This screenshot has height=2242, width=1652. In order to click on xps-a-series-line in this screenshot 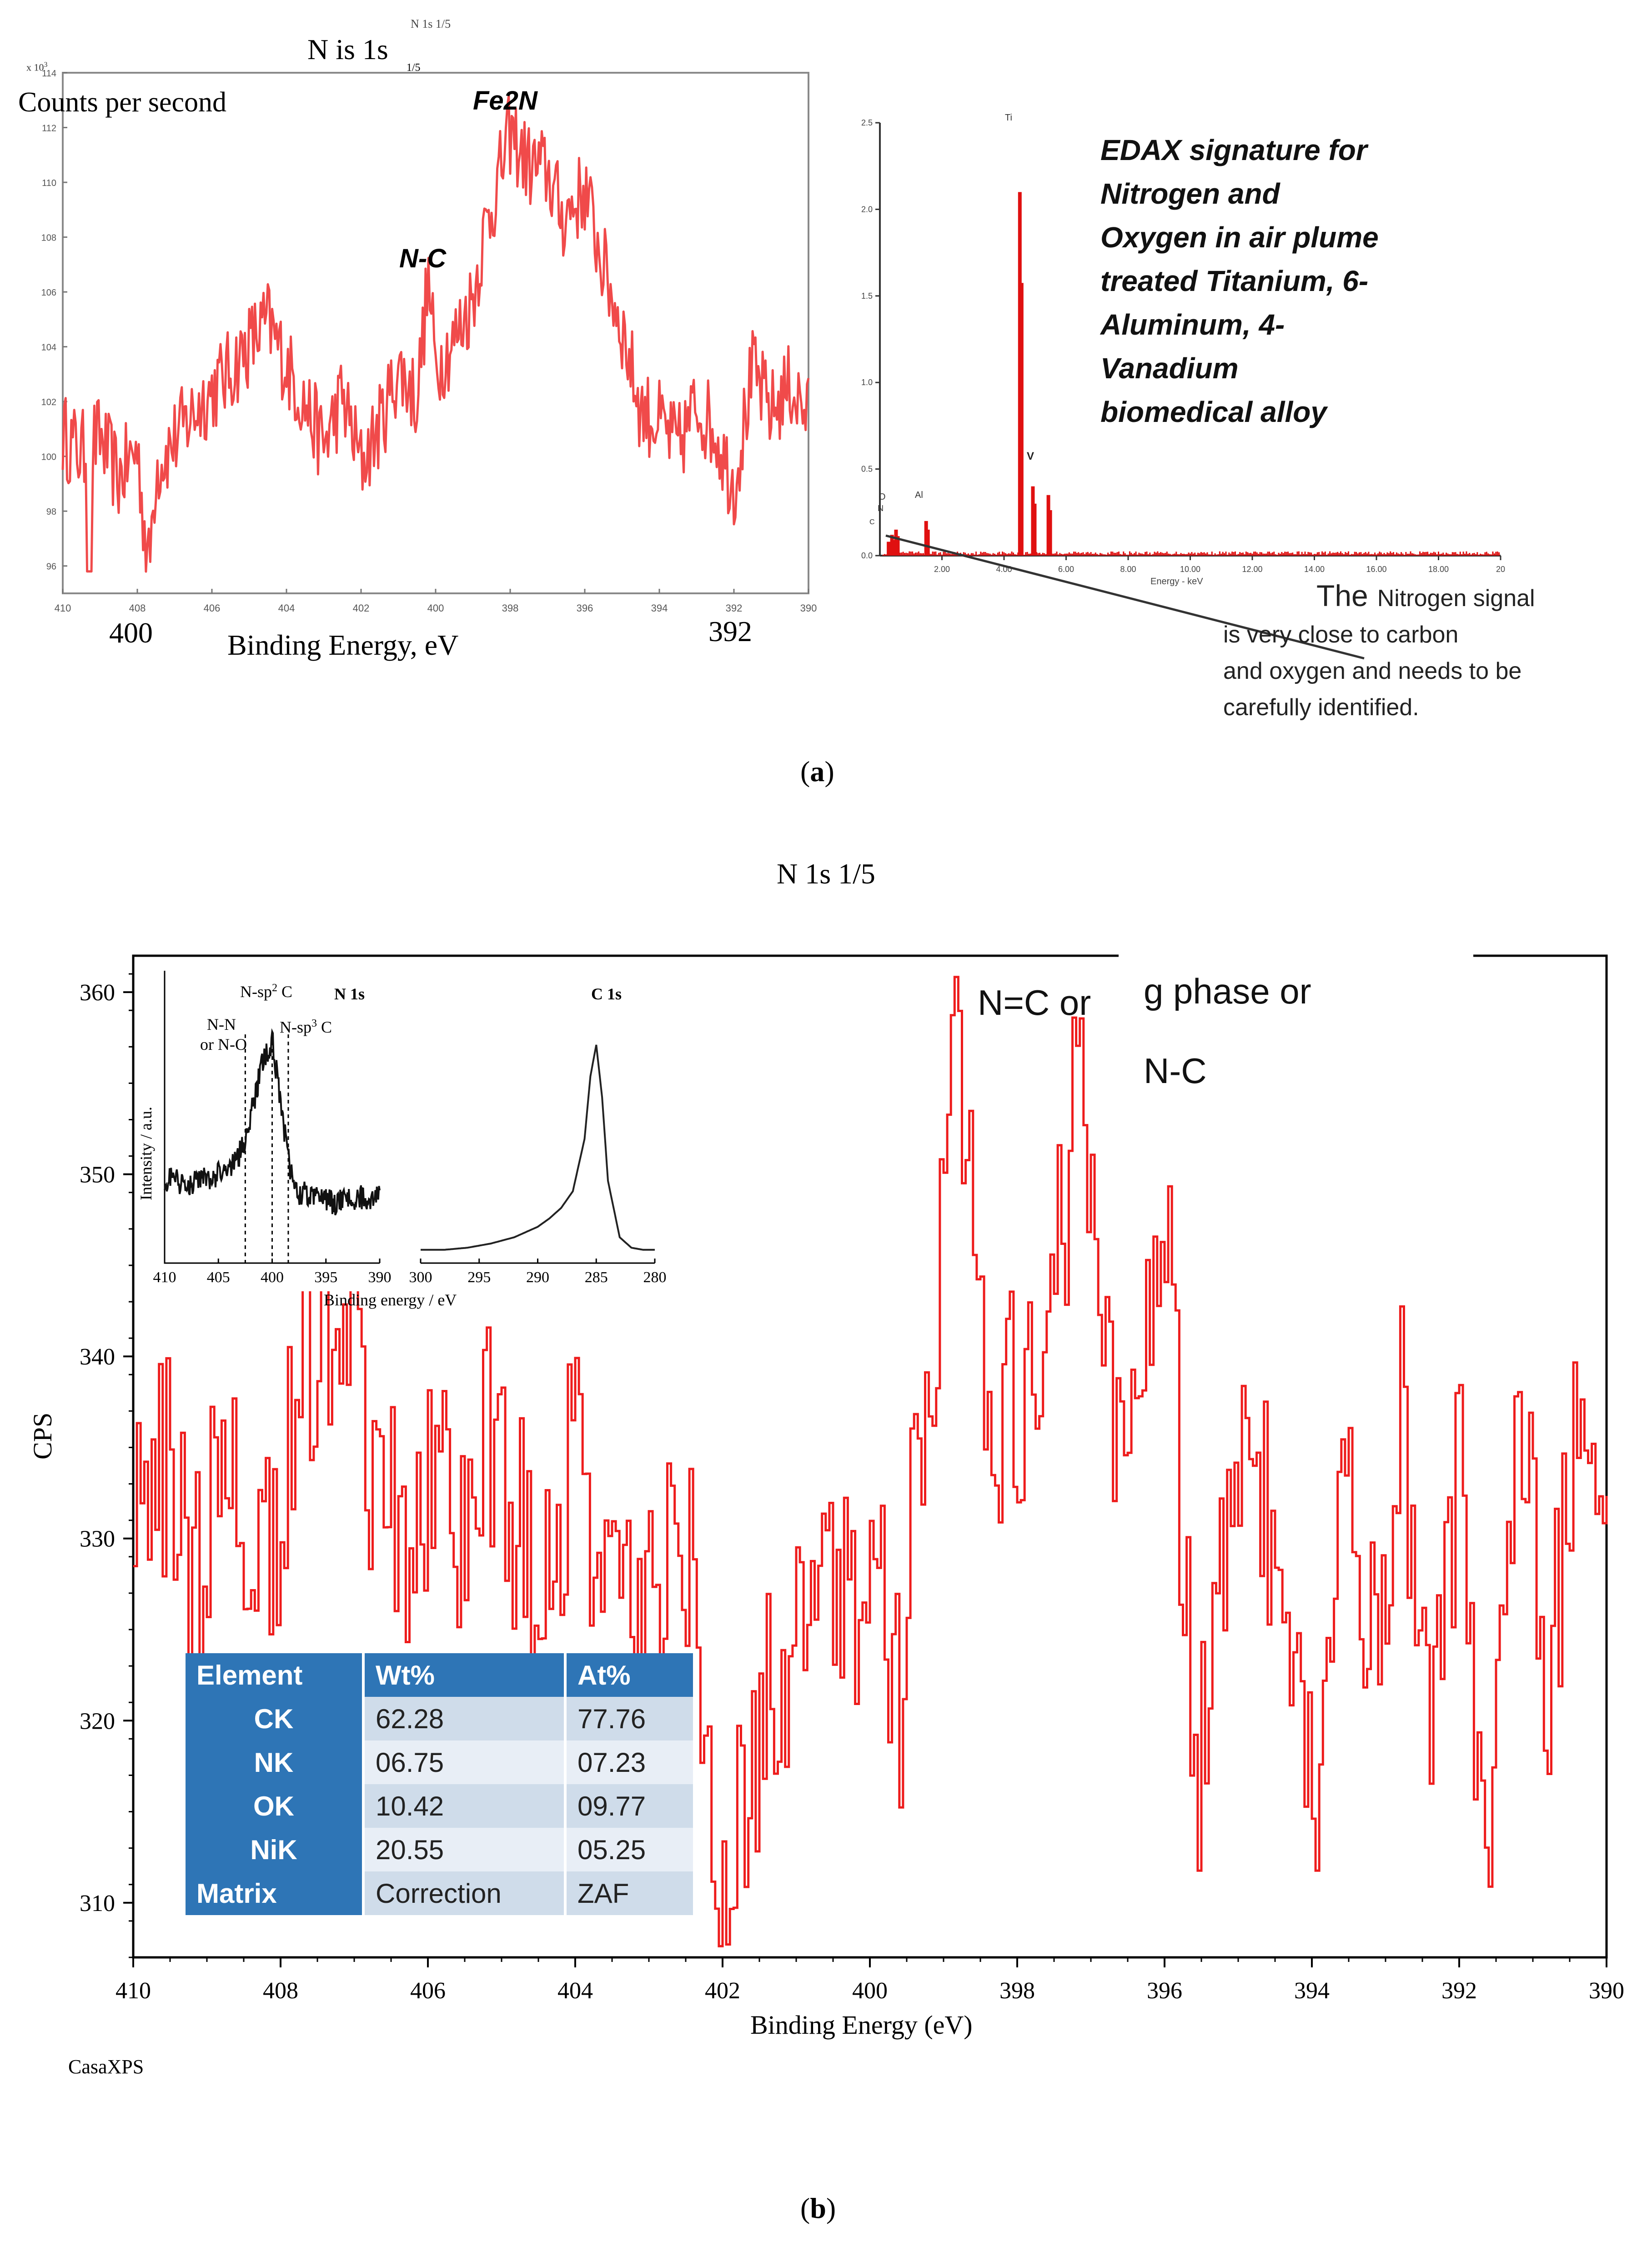, I will do `click(435, 334)`.